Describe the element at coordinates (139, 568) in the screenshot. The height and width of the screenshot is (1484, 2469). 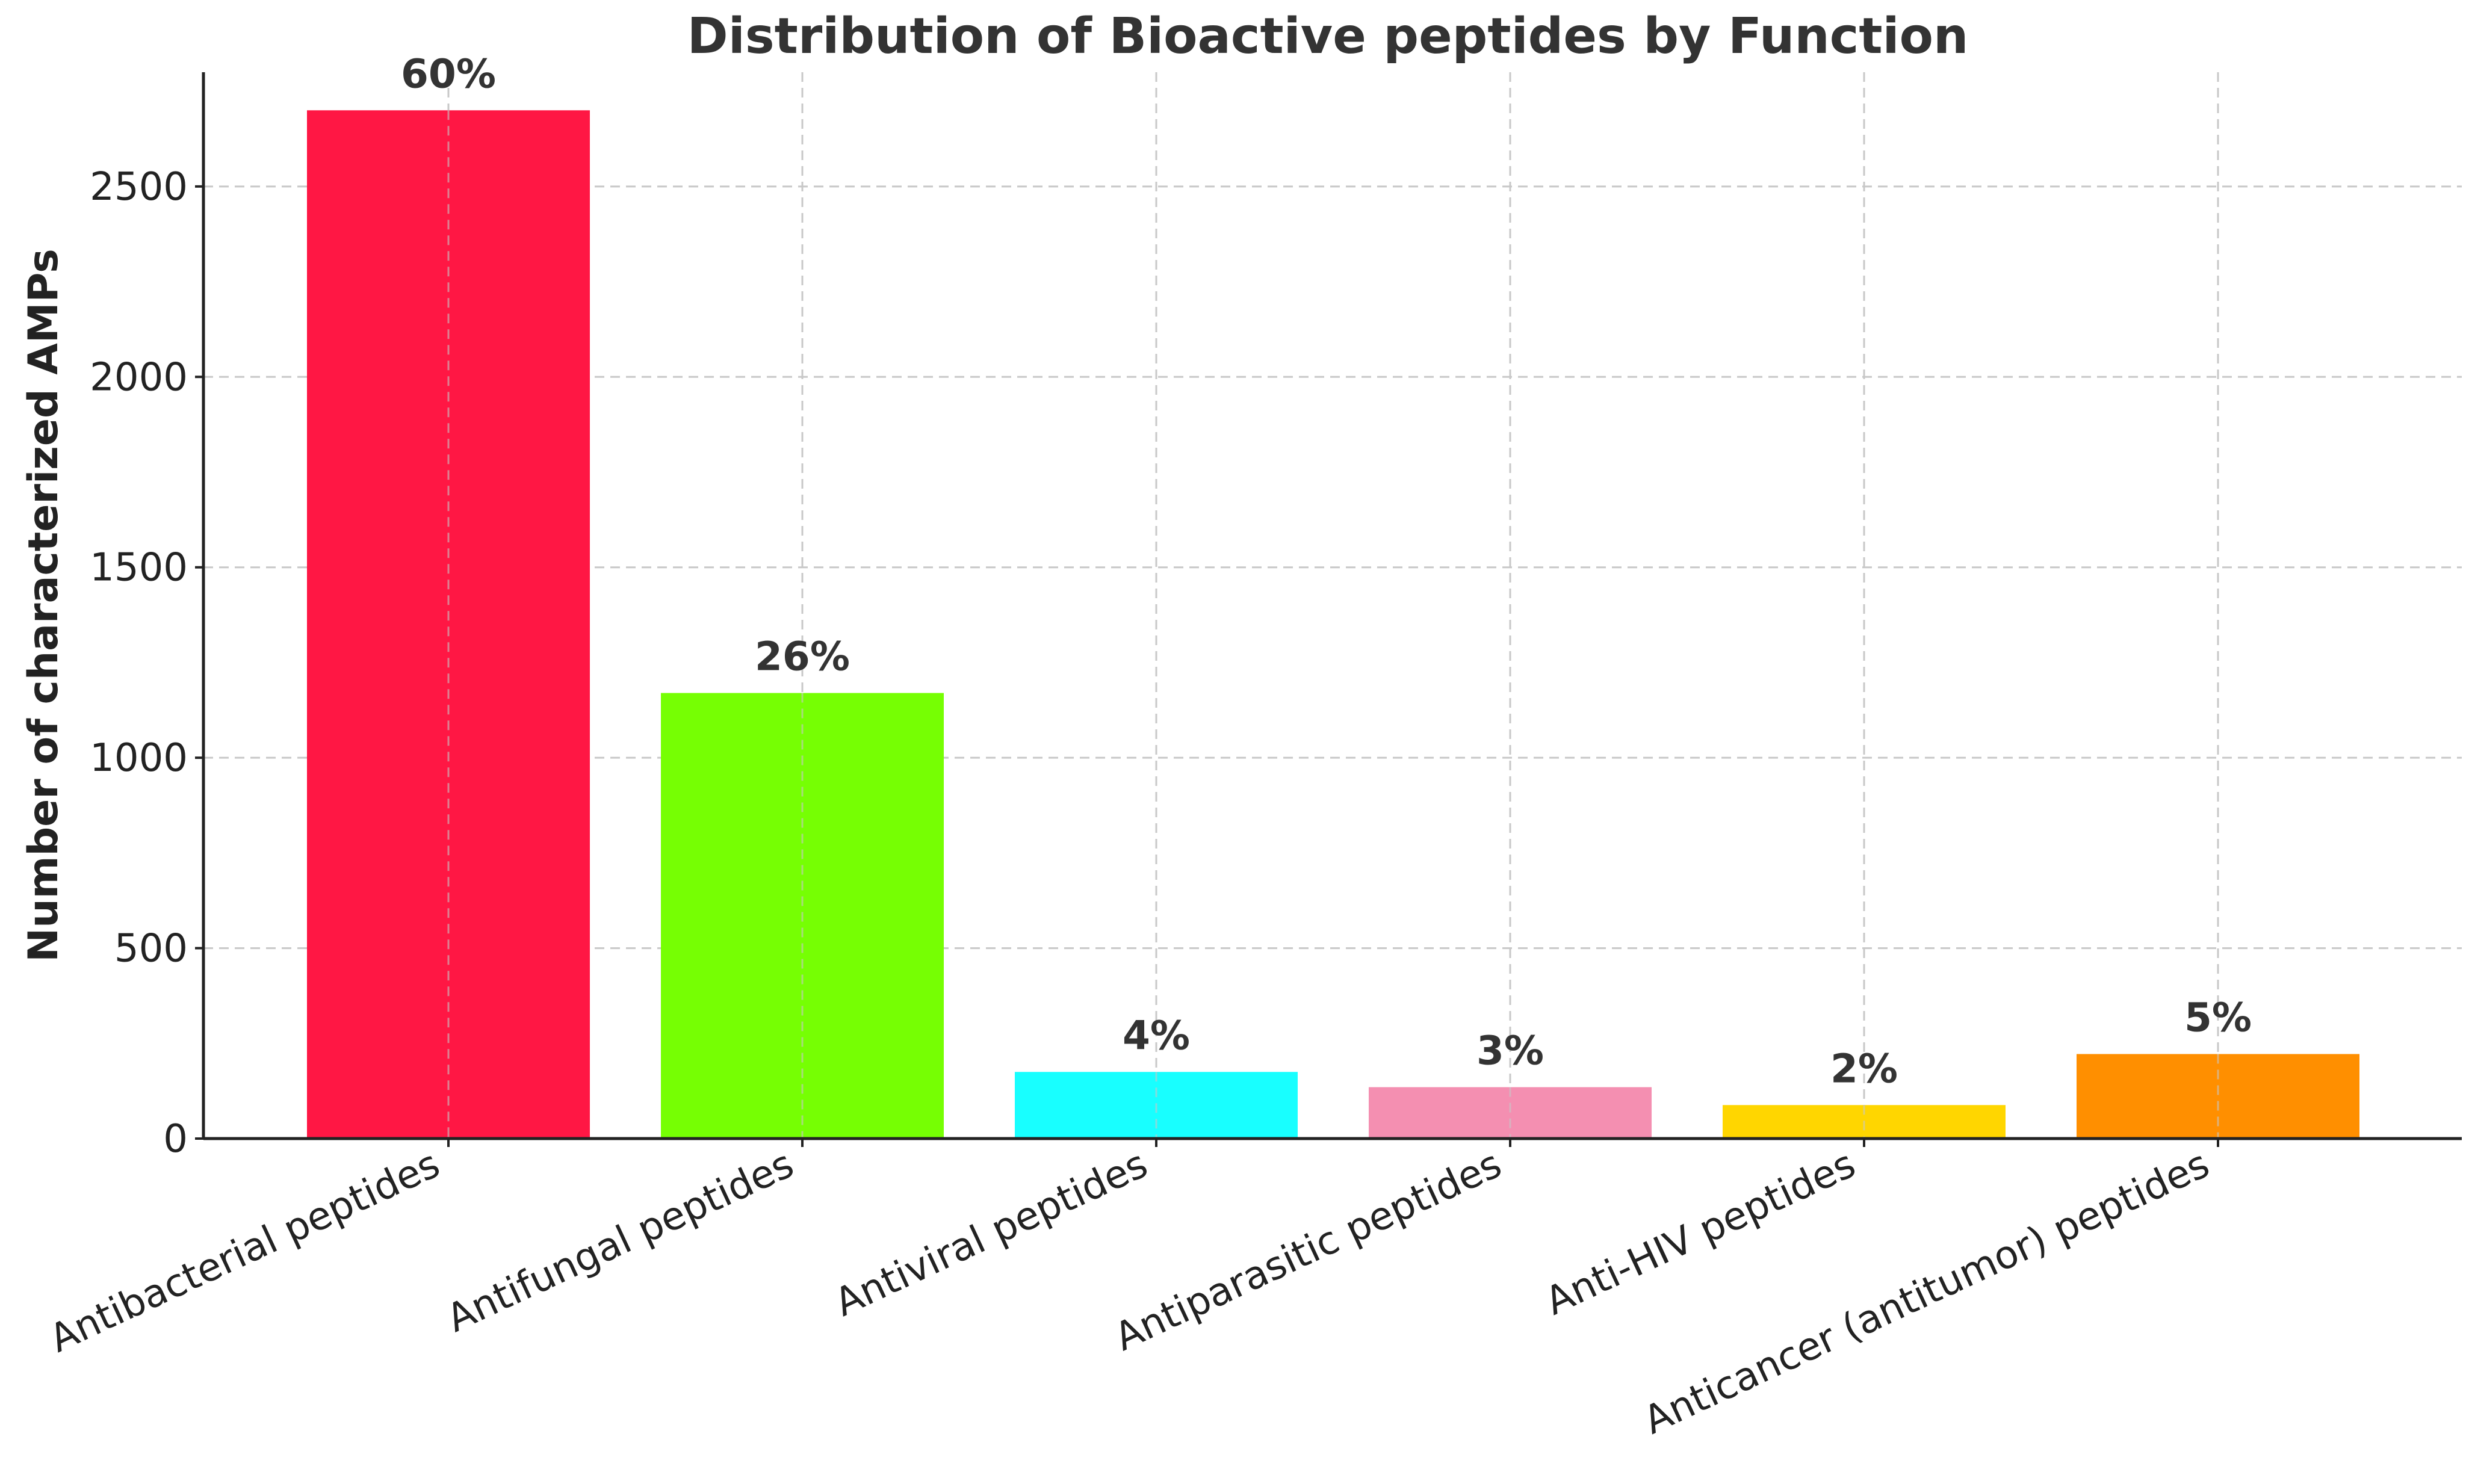
I see `y-tick-label: 1500` at that location.